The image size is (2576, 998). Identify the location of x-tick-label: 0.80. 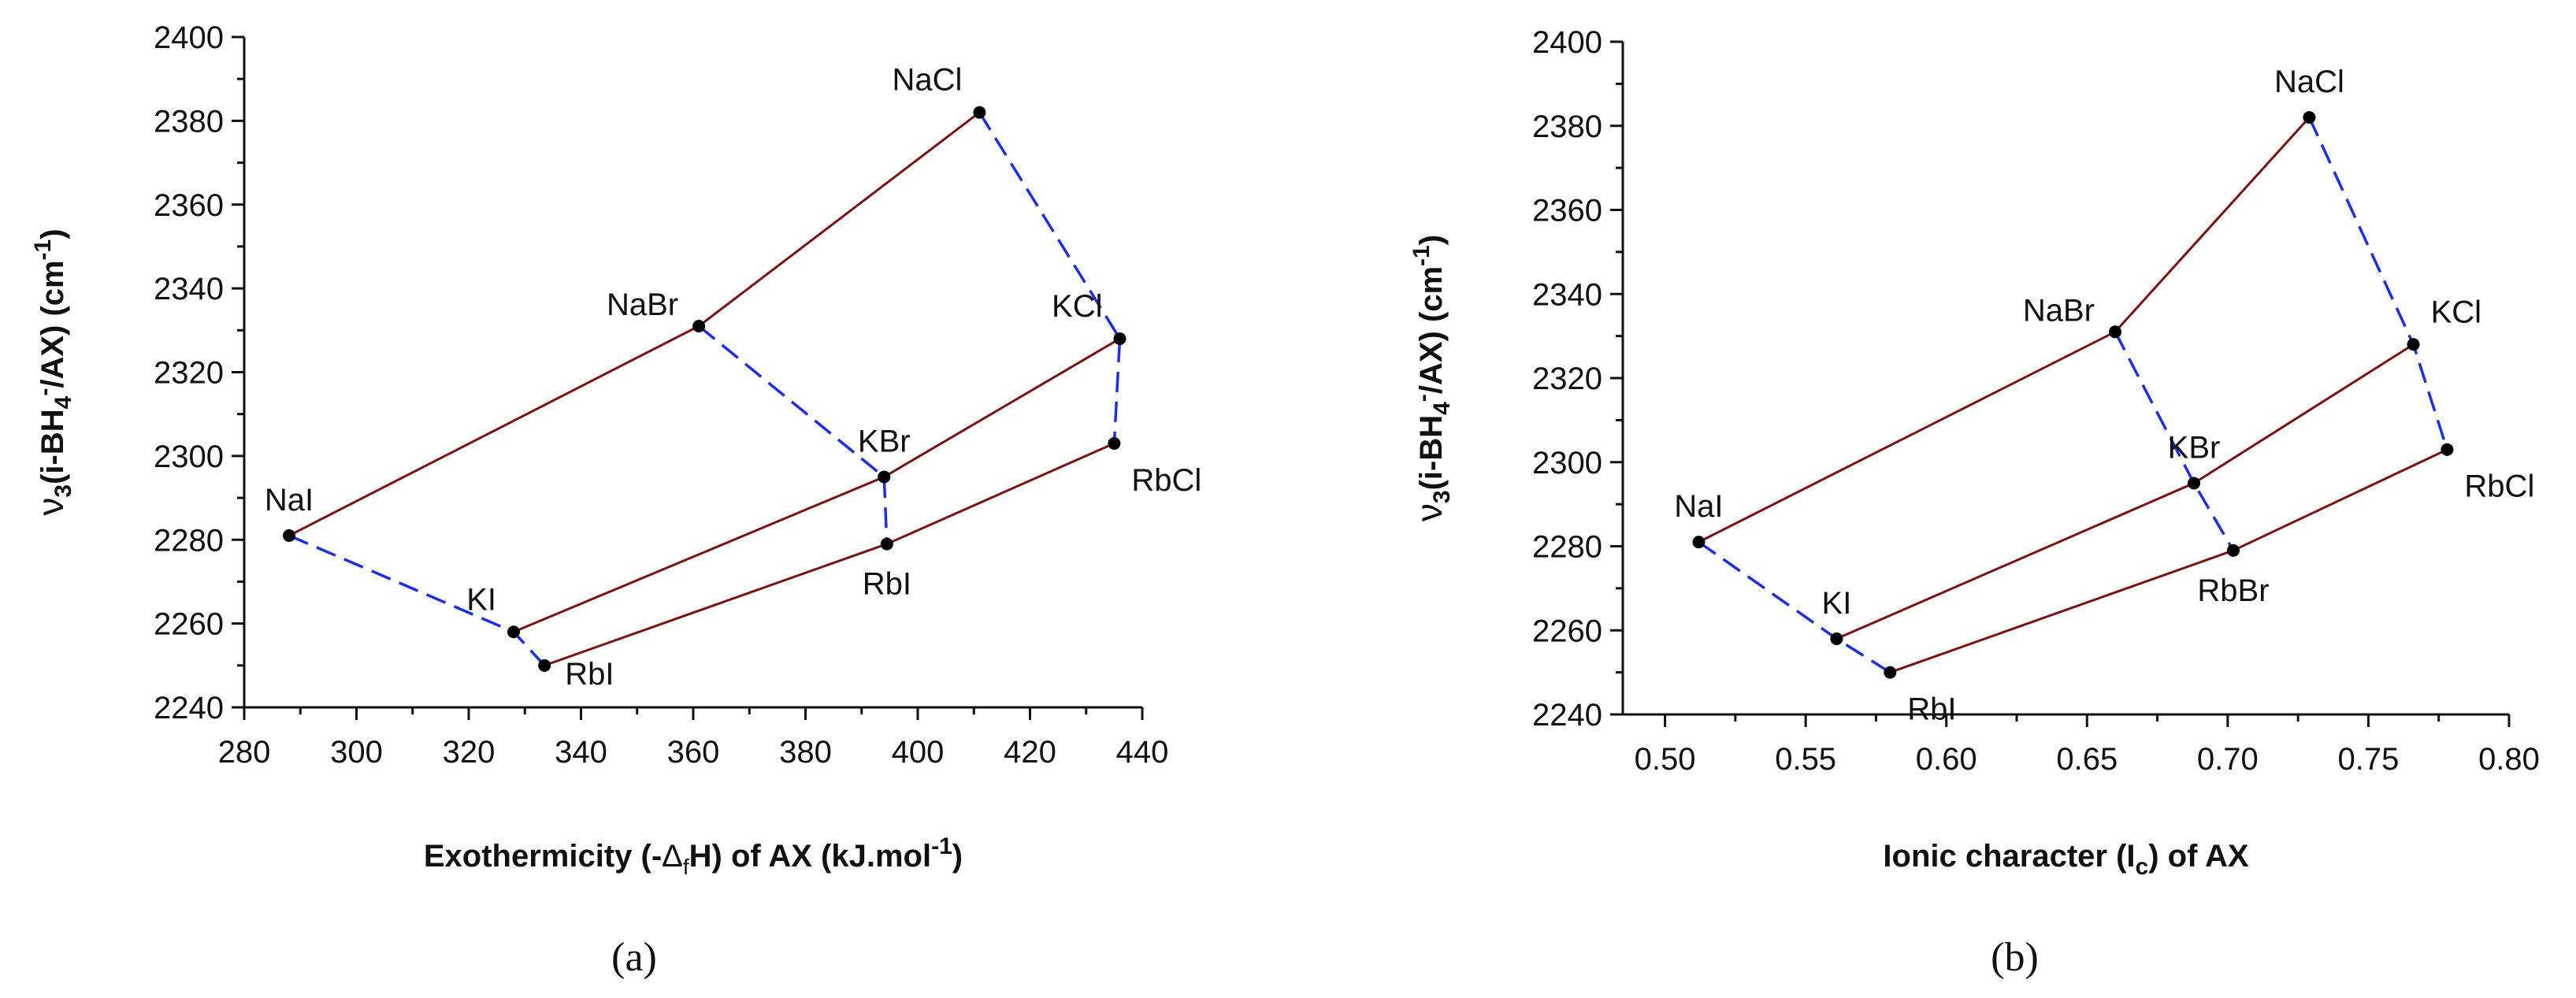
(2509, 760).